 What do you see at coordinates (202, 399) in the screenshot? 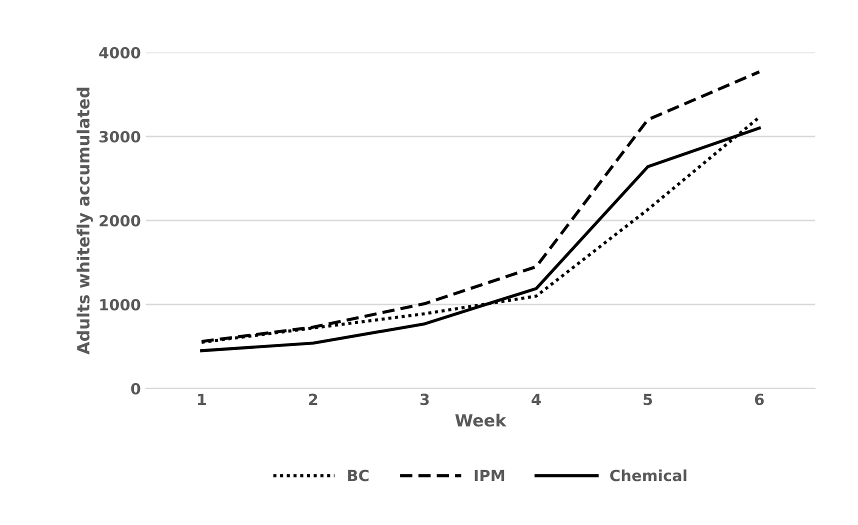
I see `x-tick-label: 1` at bounding box center [202, 399].